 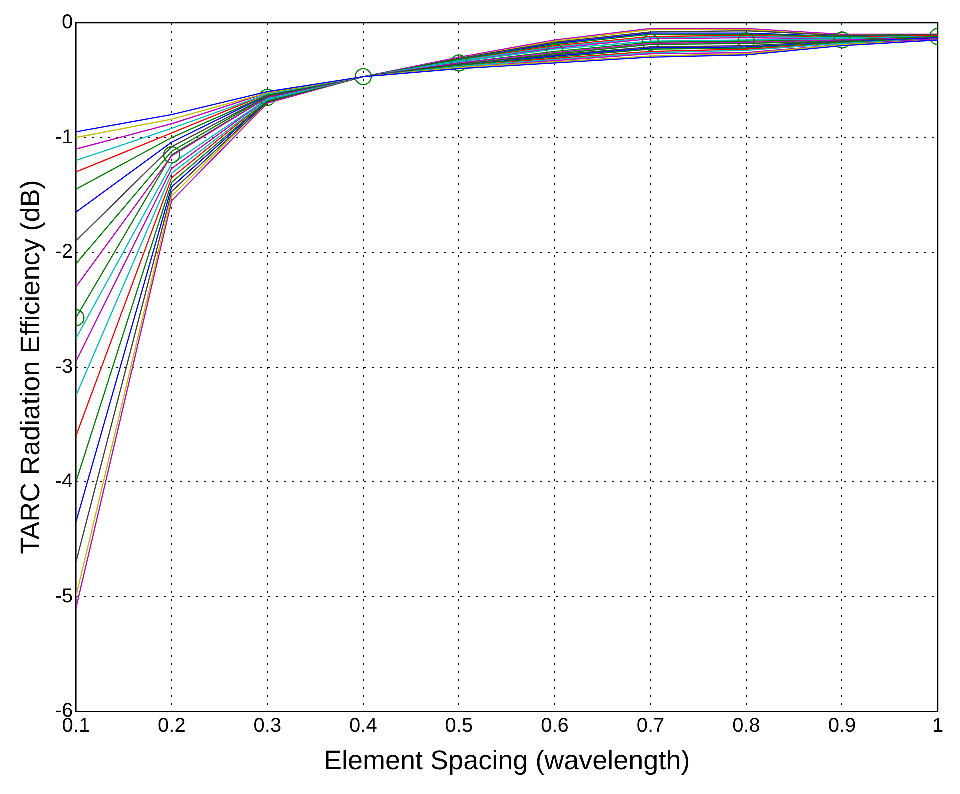 I want to click on x-tick-label: 0.3, so click(x=268, y=726).